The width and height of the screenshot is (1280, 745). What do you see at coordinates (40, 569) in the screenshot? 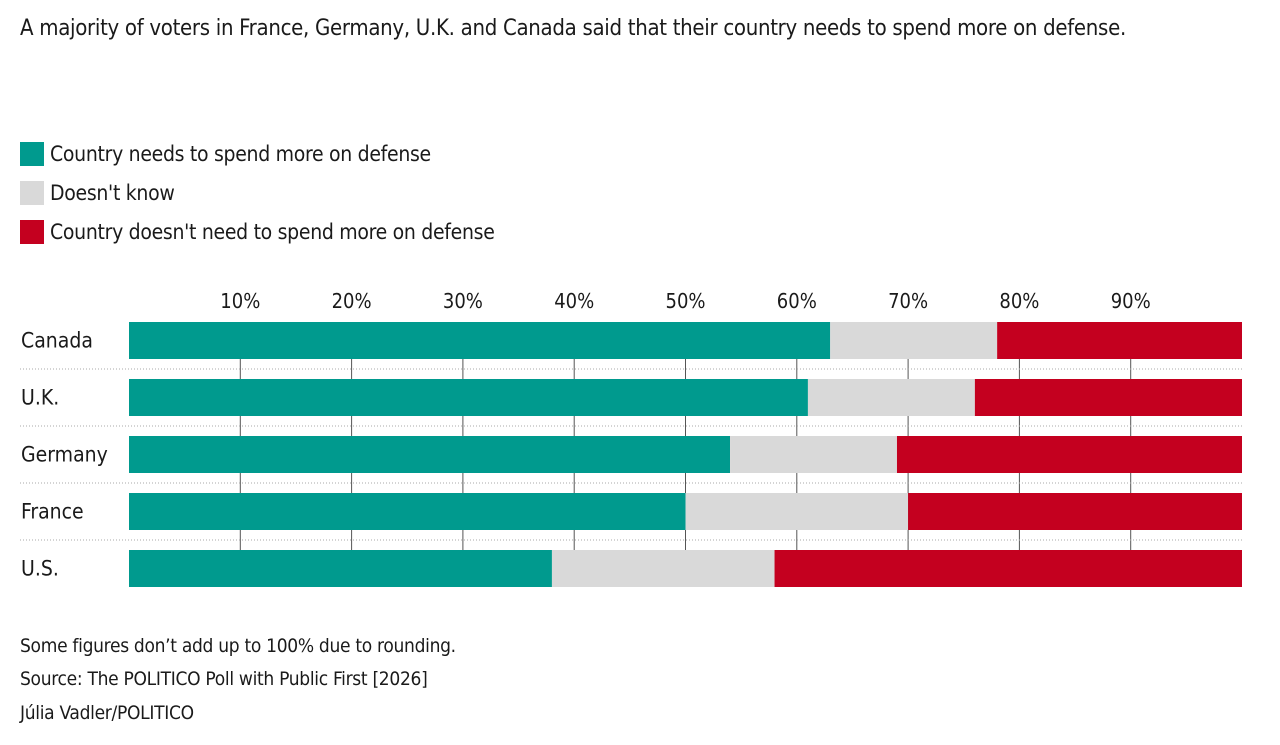
I see `category-label: U.S.` at bounding box center [40, 569].